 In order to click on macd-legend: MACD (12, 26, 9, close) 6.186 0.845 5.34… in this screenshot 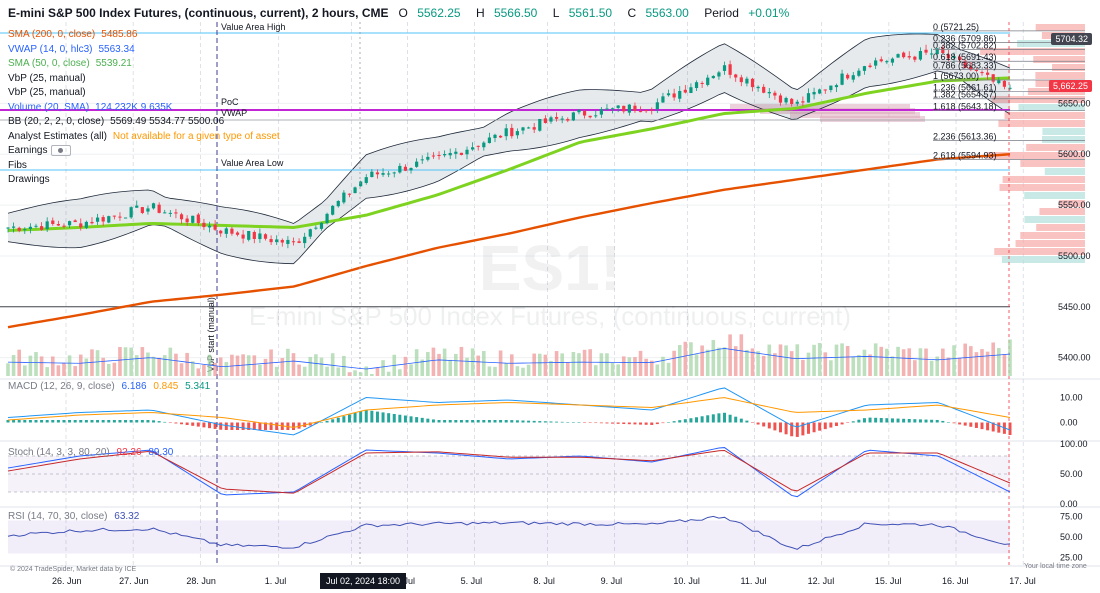, I will do `click(109, 386)`.